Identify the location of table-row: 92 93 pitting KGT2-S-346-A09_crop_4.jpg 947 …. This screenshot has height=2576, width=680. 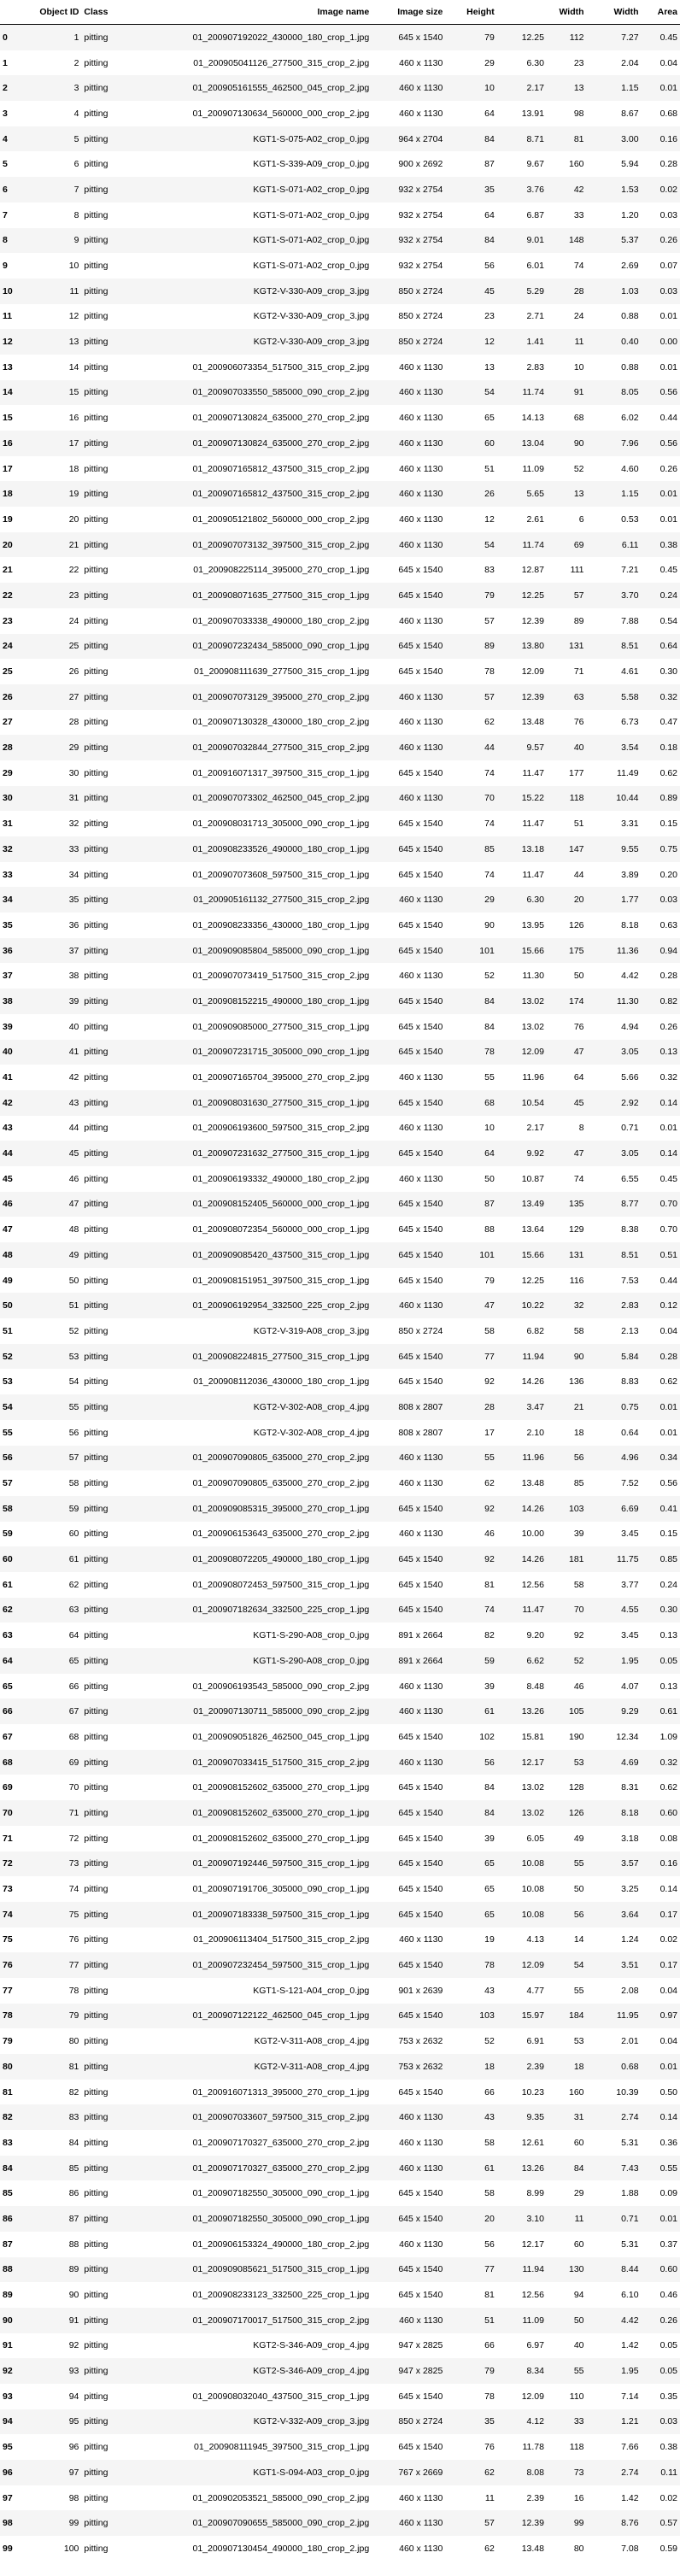
(340, 2371).